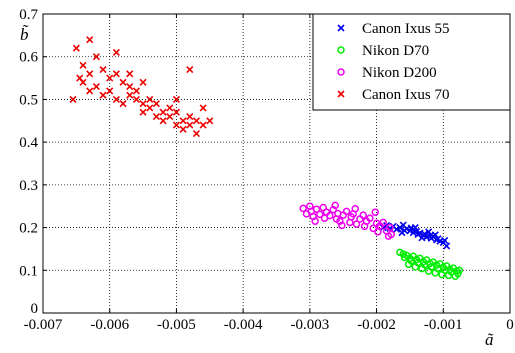 The height and width of the screenshot is (353, 515). What do you see at coordinates (395, 51) in the screenshot?
I see `legend-label: Nikon D70` at bounding box center [395, 51].